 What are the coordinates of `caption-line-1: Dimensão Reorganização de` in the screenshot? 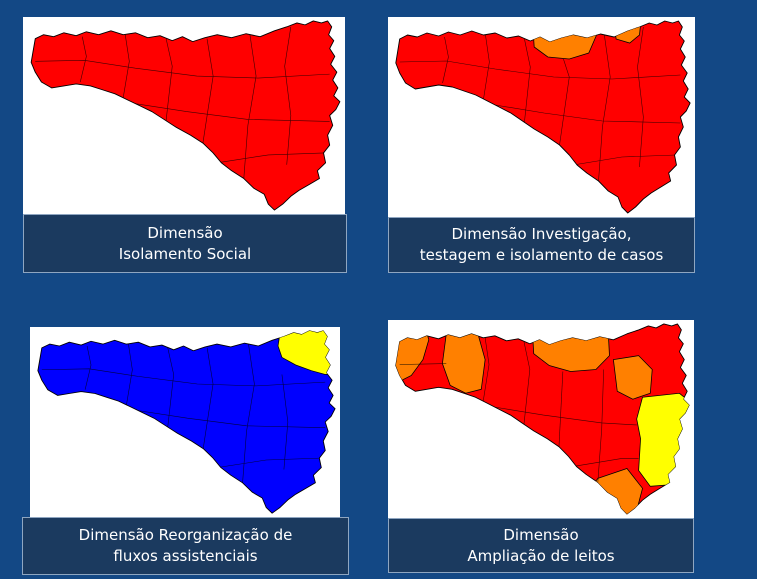 It's located at (185, 535).